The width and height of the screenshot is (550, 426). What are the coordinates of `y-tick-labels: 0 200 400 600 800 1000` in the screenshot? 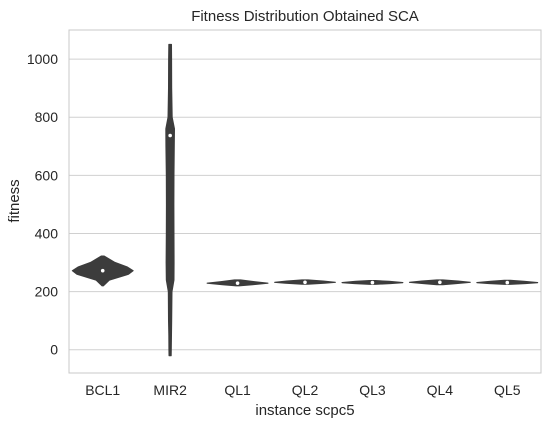 It's located at (42, 204).